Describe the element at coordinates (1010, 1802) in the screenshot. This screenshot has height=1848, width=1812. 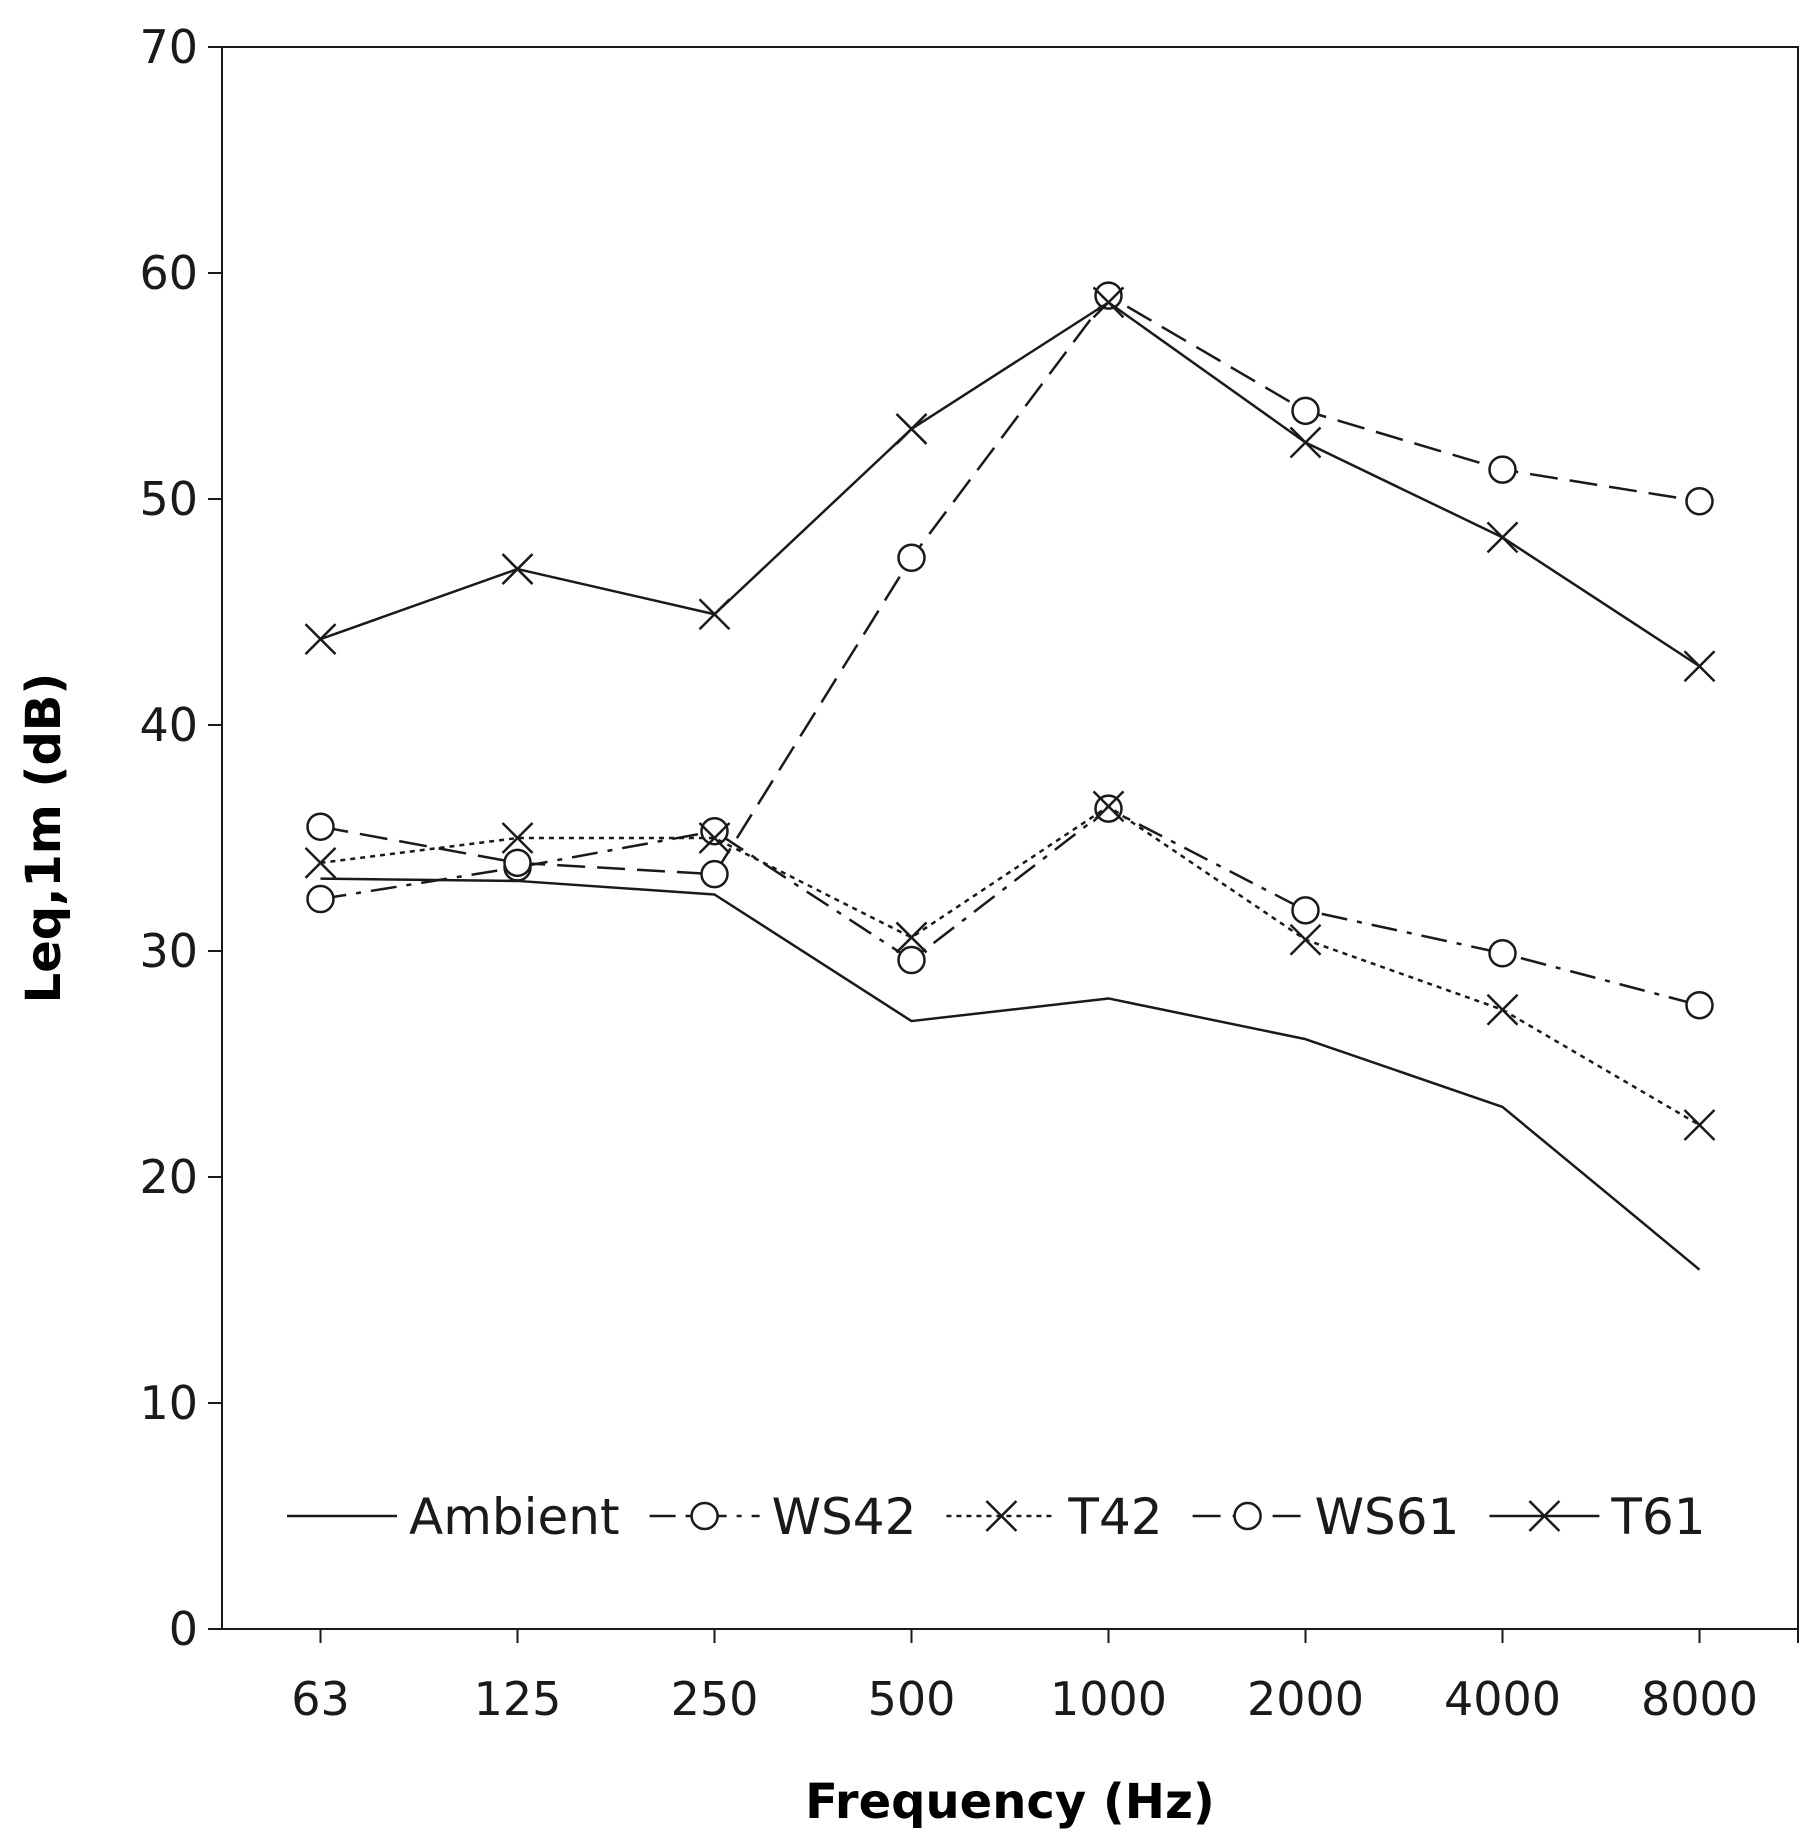
I see `x-axis-title: Frequency (Hz)` at that location.